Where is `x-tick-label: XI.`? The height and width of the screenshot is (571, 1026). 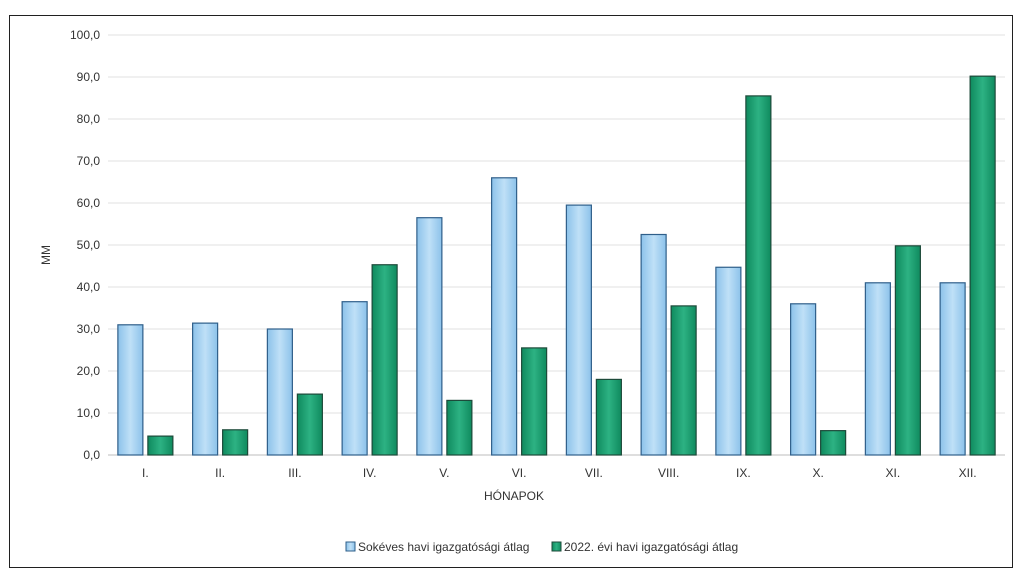
x-tick-label: XI. is located at coordinates (893, 473).